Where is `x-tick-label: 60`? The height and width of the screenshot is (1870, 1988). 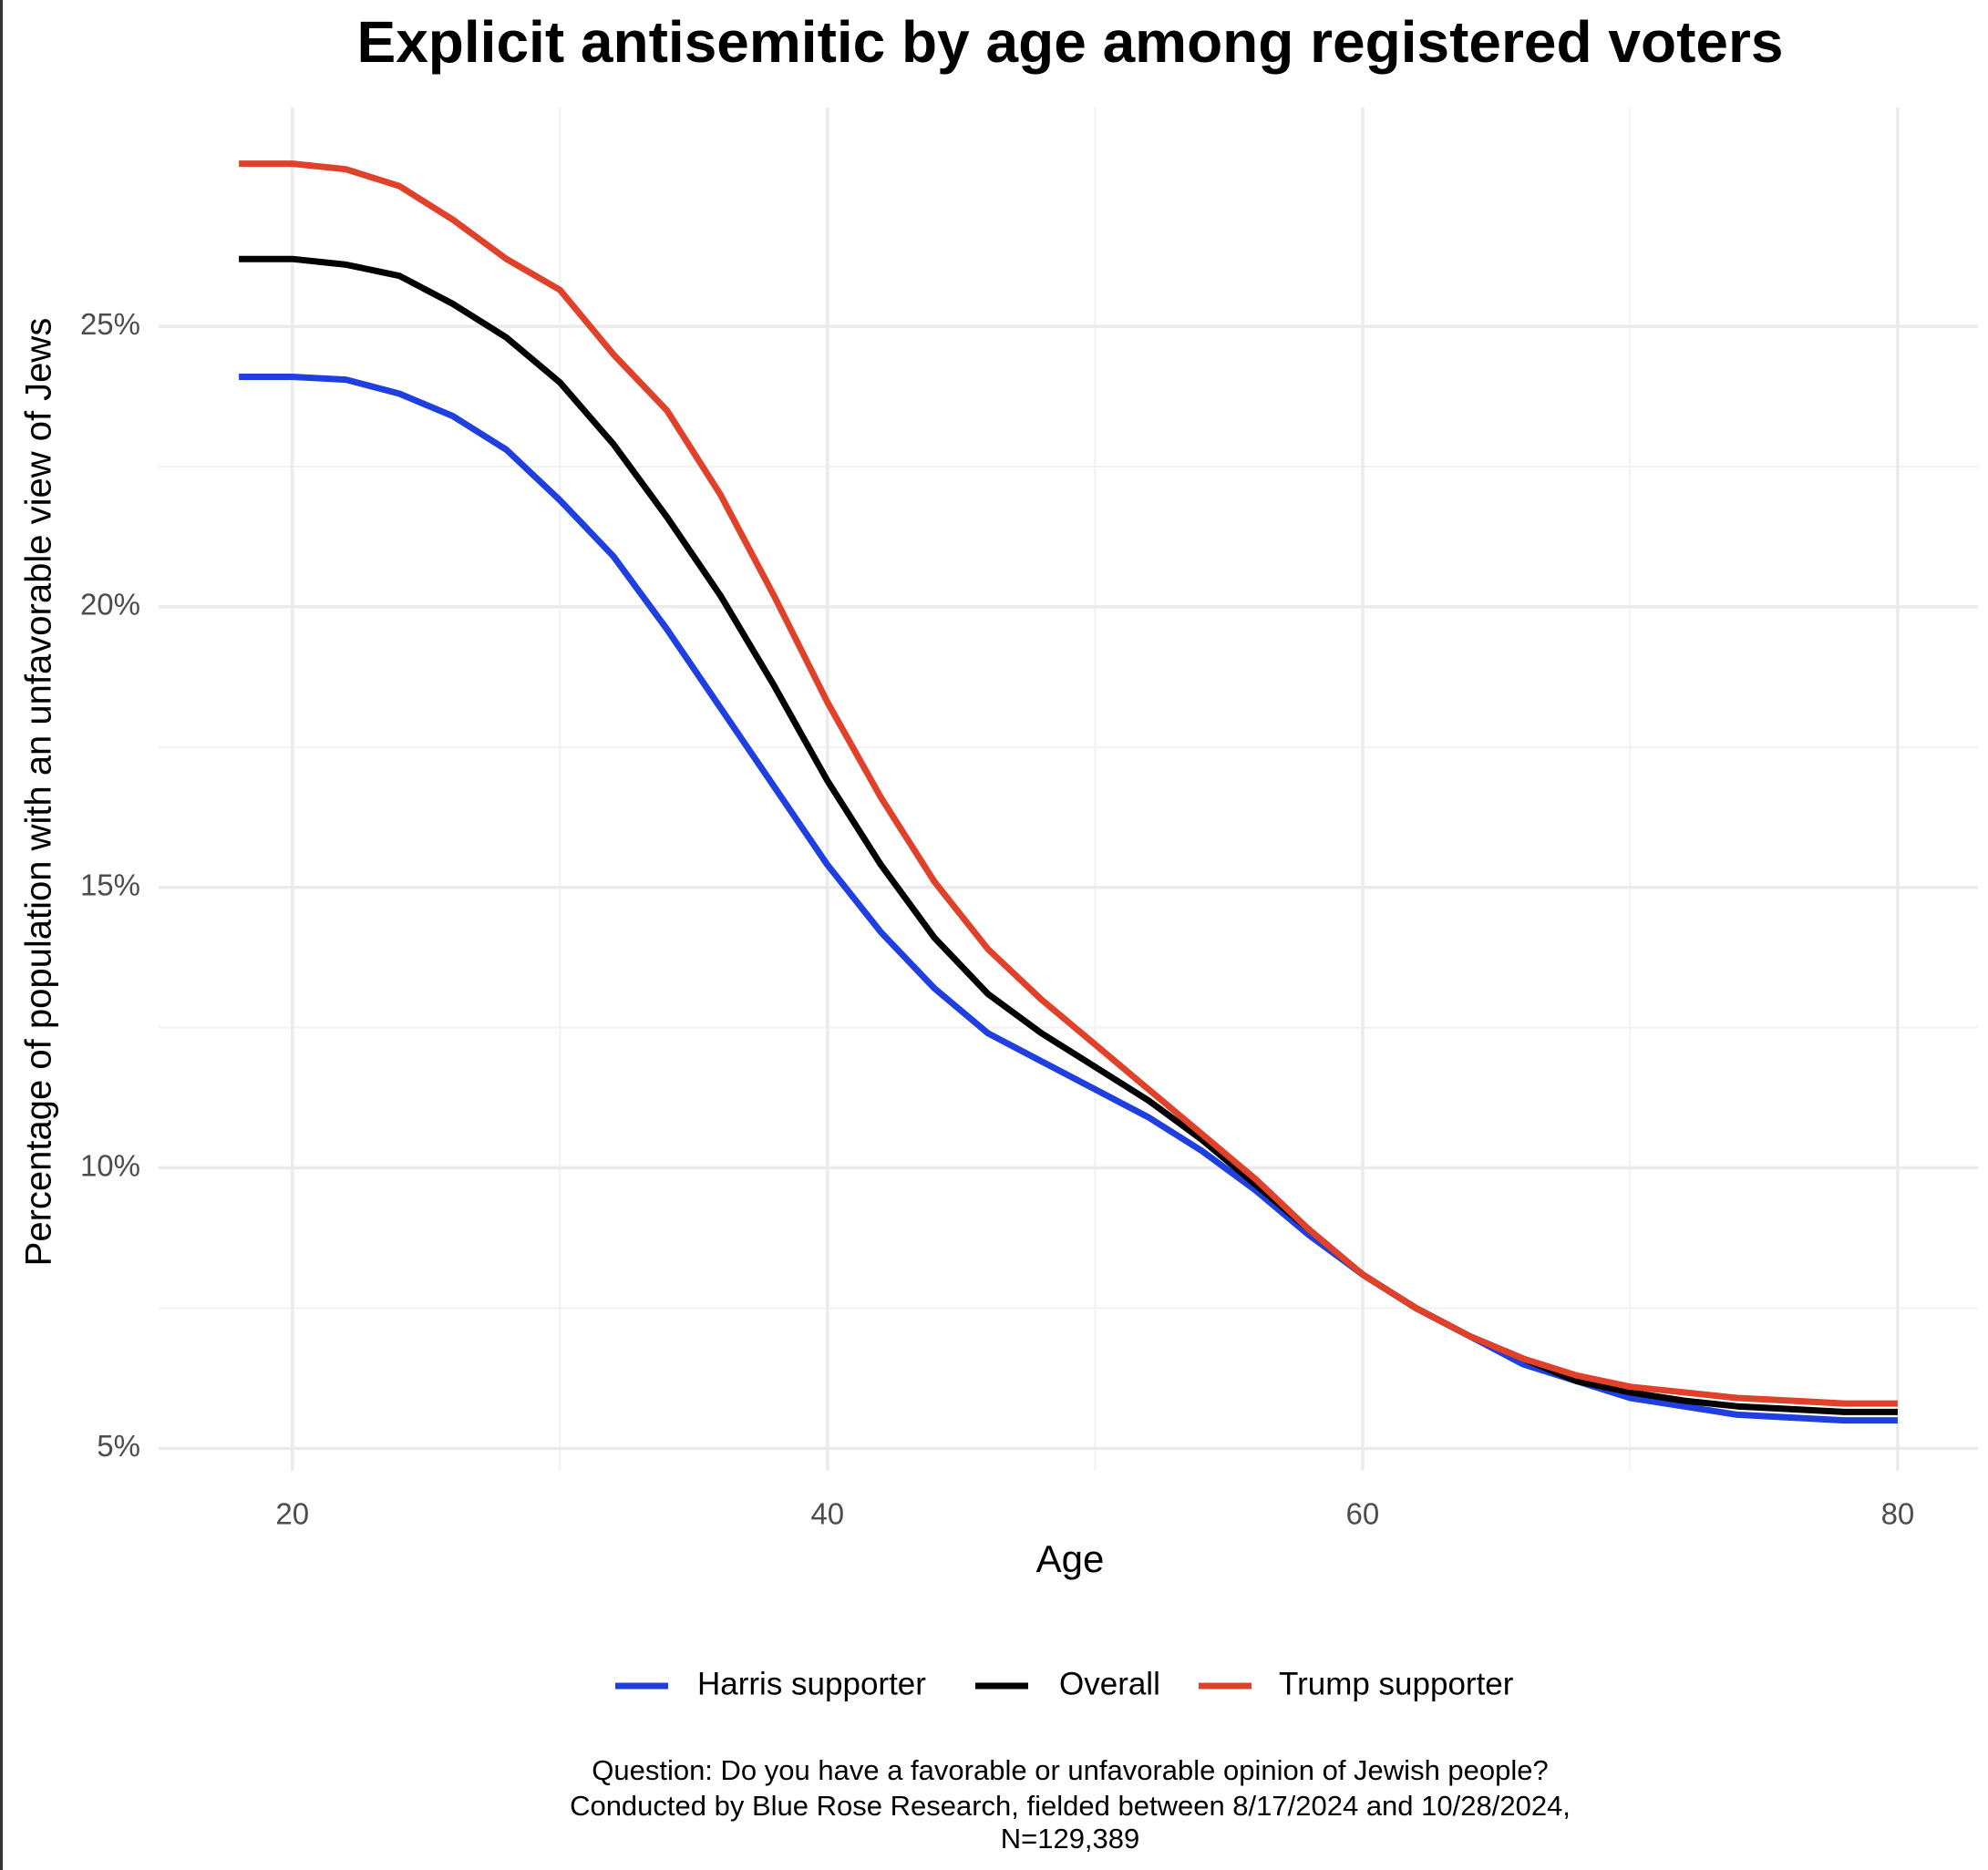
x-tick-label: 60 is located at coordinates (1363, 1514).